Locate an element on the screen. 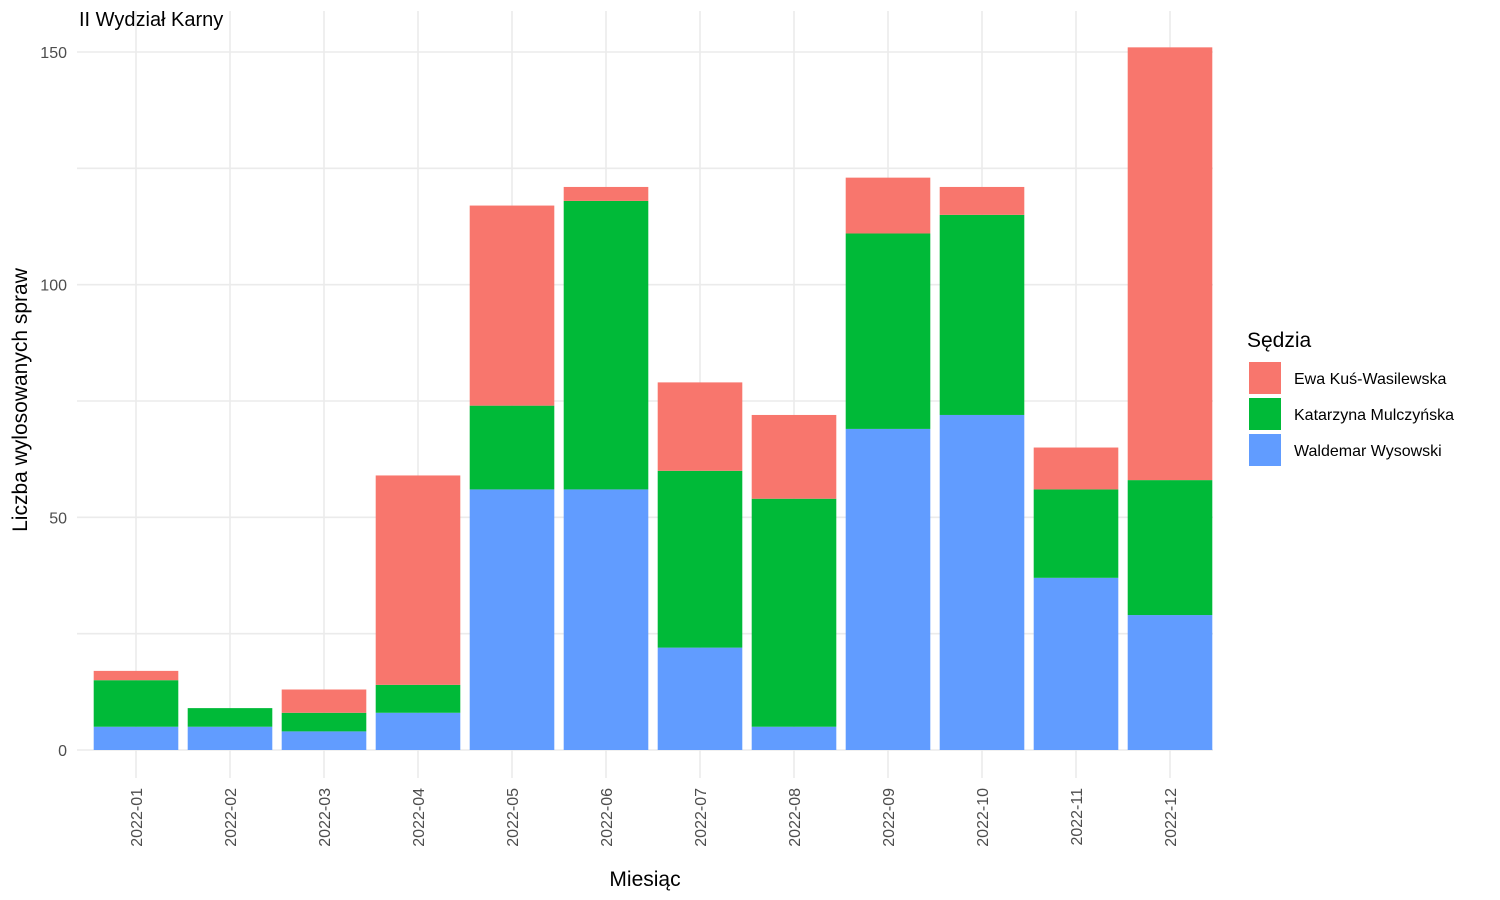 The width and height of the screenshot is (1500, 900). x-tick-label: 2022-07 is located at coordinates (701, 817).